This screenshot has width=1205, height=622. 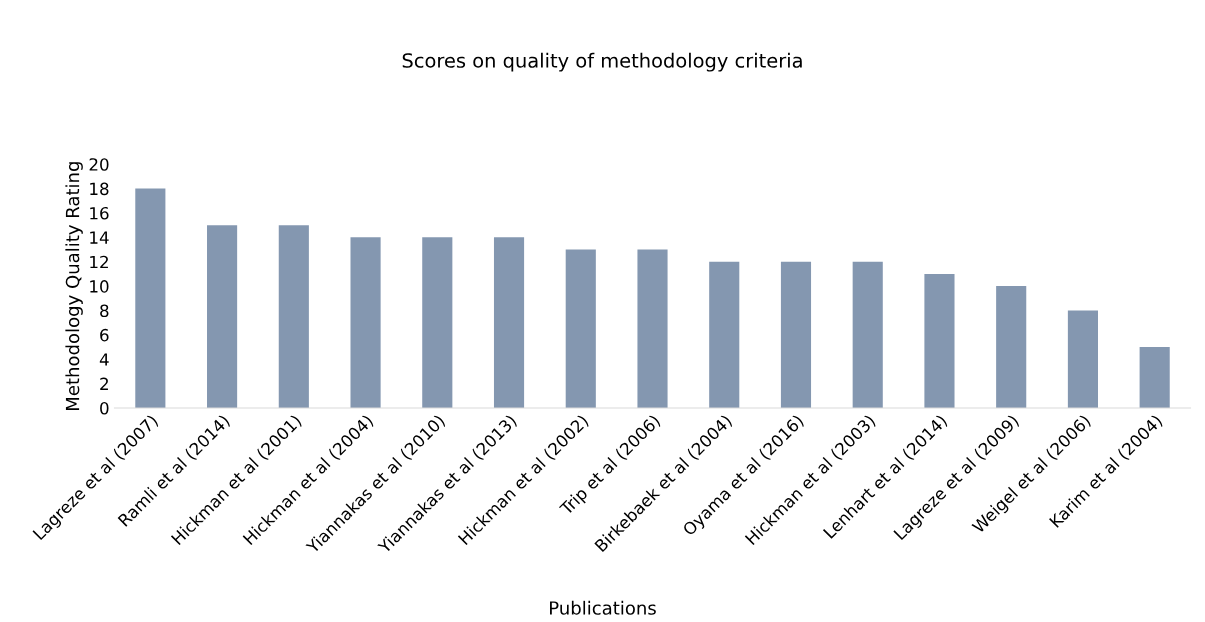 I want to click on y-tick-label: 18, so click(x=99, y=189).